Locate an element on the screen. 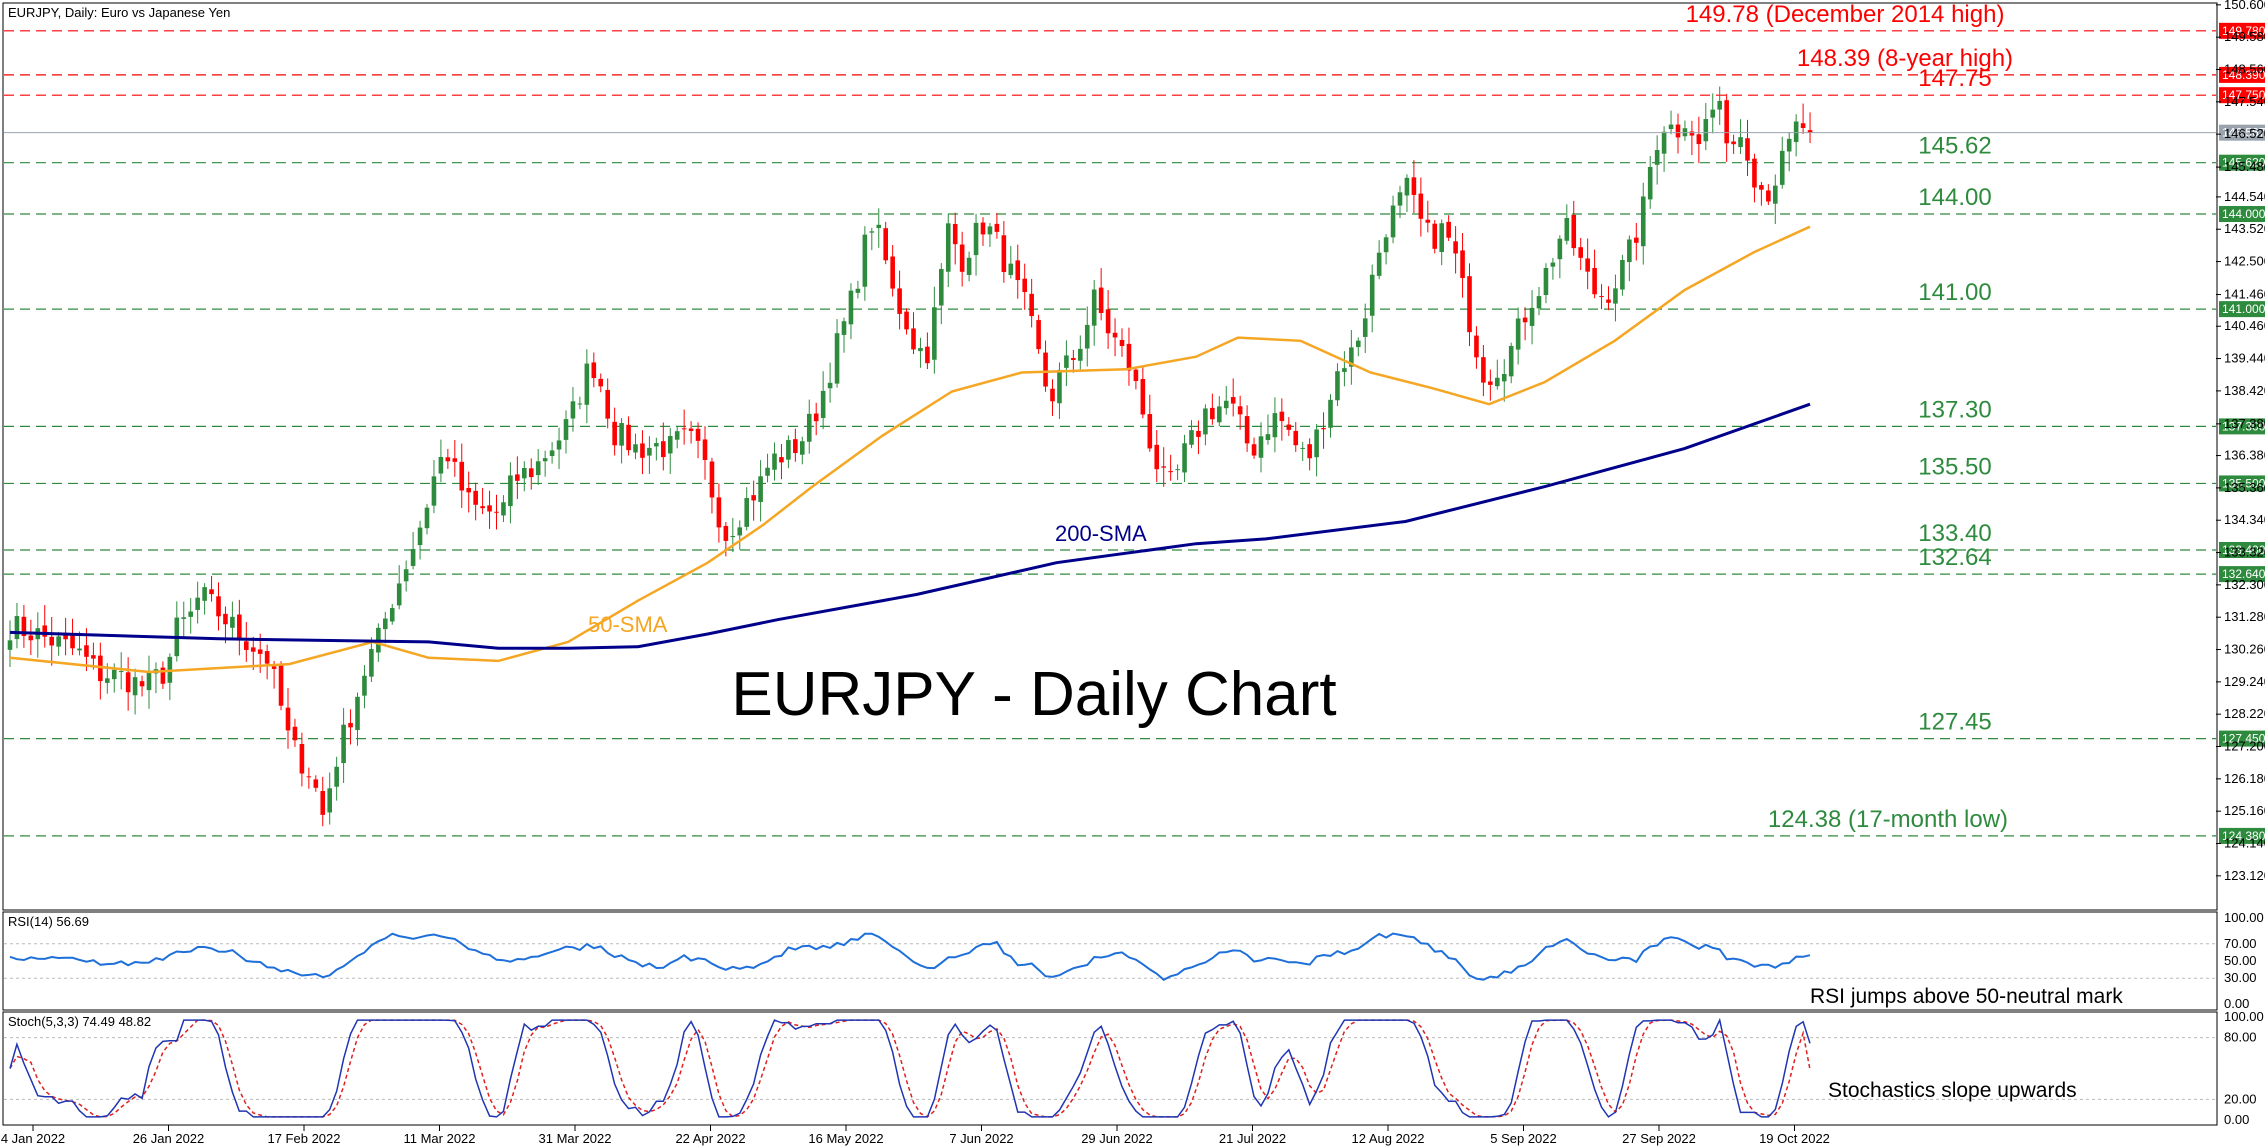 The height and width of the screenshot is (1147, 2265). time-tick-label: 4 Jan 2022 is located at coordinates (33, 1138).